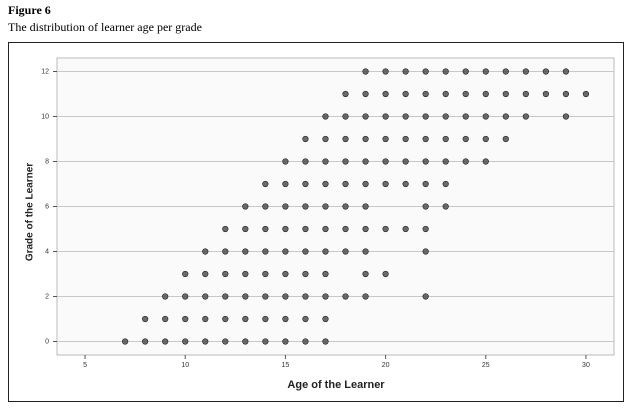 This screenshot has height=408, width=632. What do you see at coordinates (336, 385) in the screenshot?
I see `x-axis-label: Age of the Learner` at bounding box center [336, 385].